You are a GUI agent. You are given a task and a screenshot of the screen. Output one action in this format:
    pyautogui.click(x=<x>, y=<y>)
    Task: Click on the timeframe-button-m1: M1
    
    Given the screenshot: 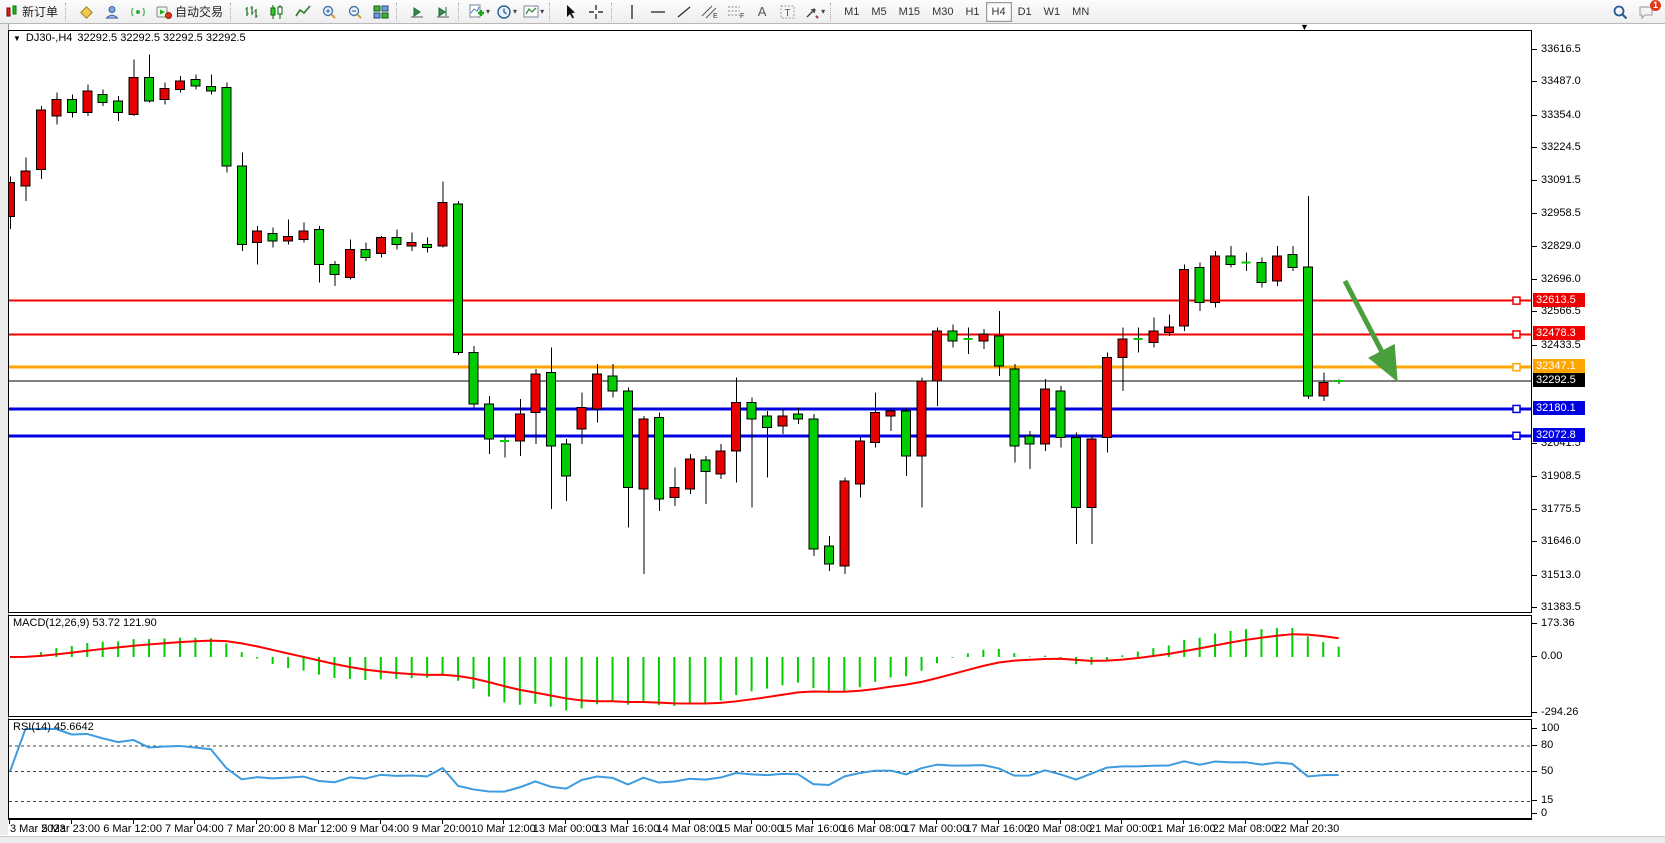 What is the action you would take?
    pyautogui.click(x=852, y=11)
    